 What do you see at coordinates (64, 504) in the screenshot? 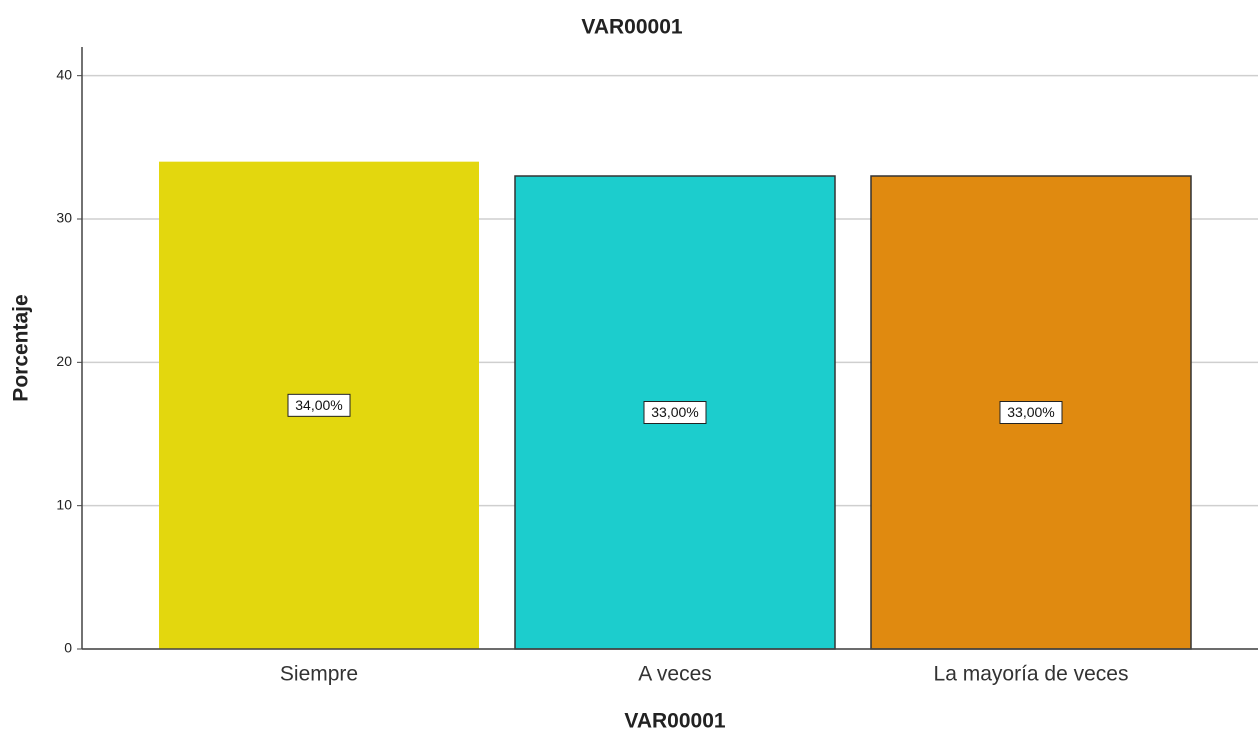
I see `y-tick-label: 10` at bounding box center [64, 504].